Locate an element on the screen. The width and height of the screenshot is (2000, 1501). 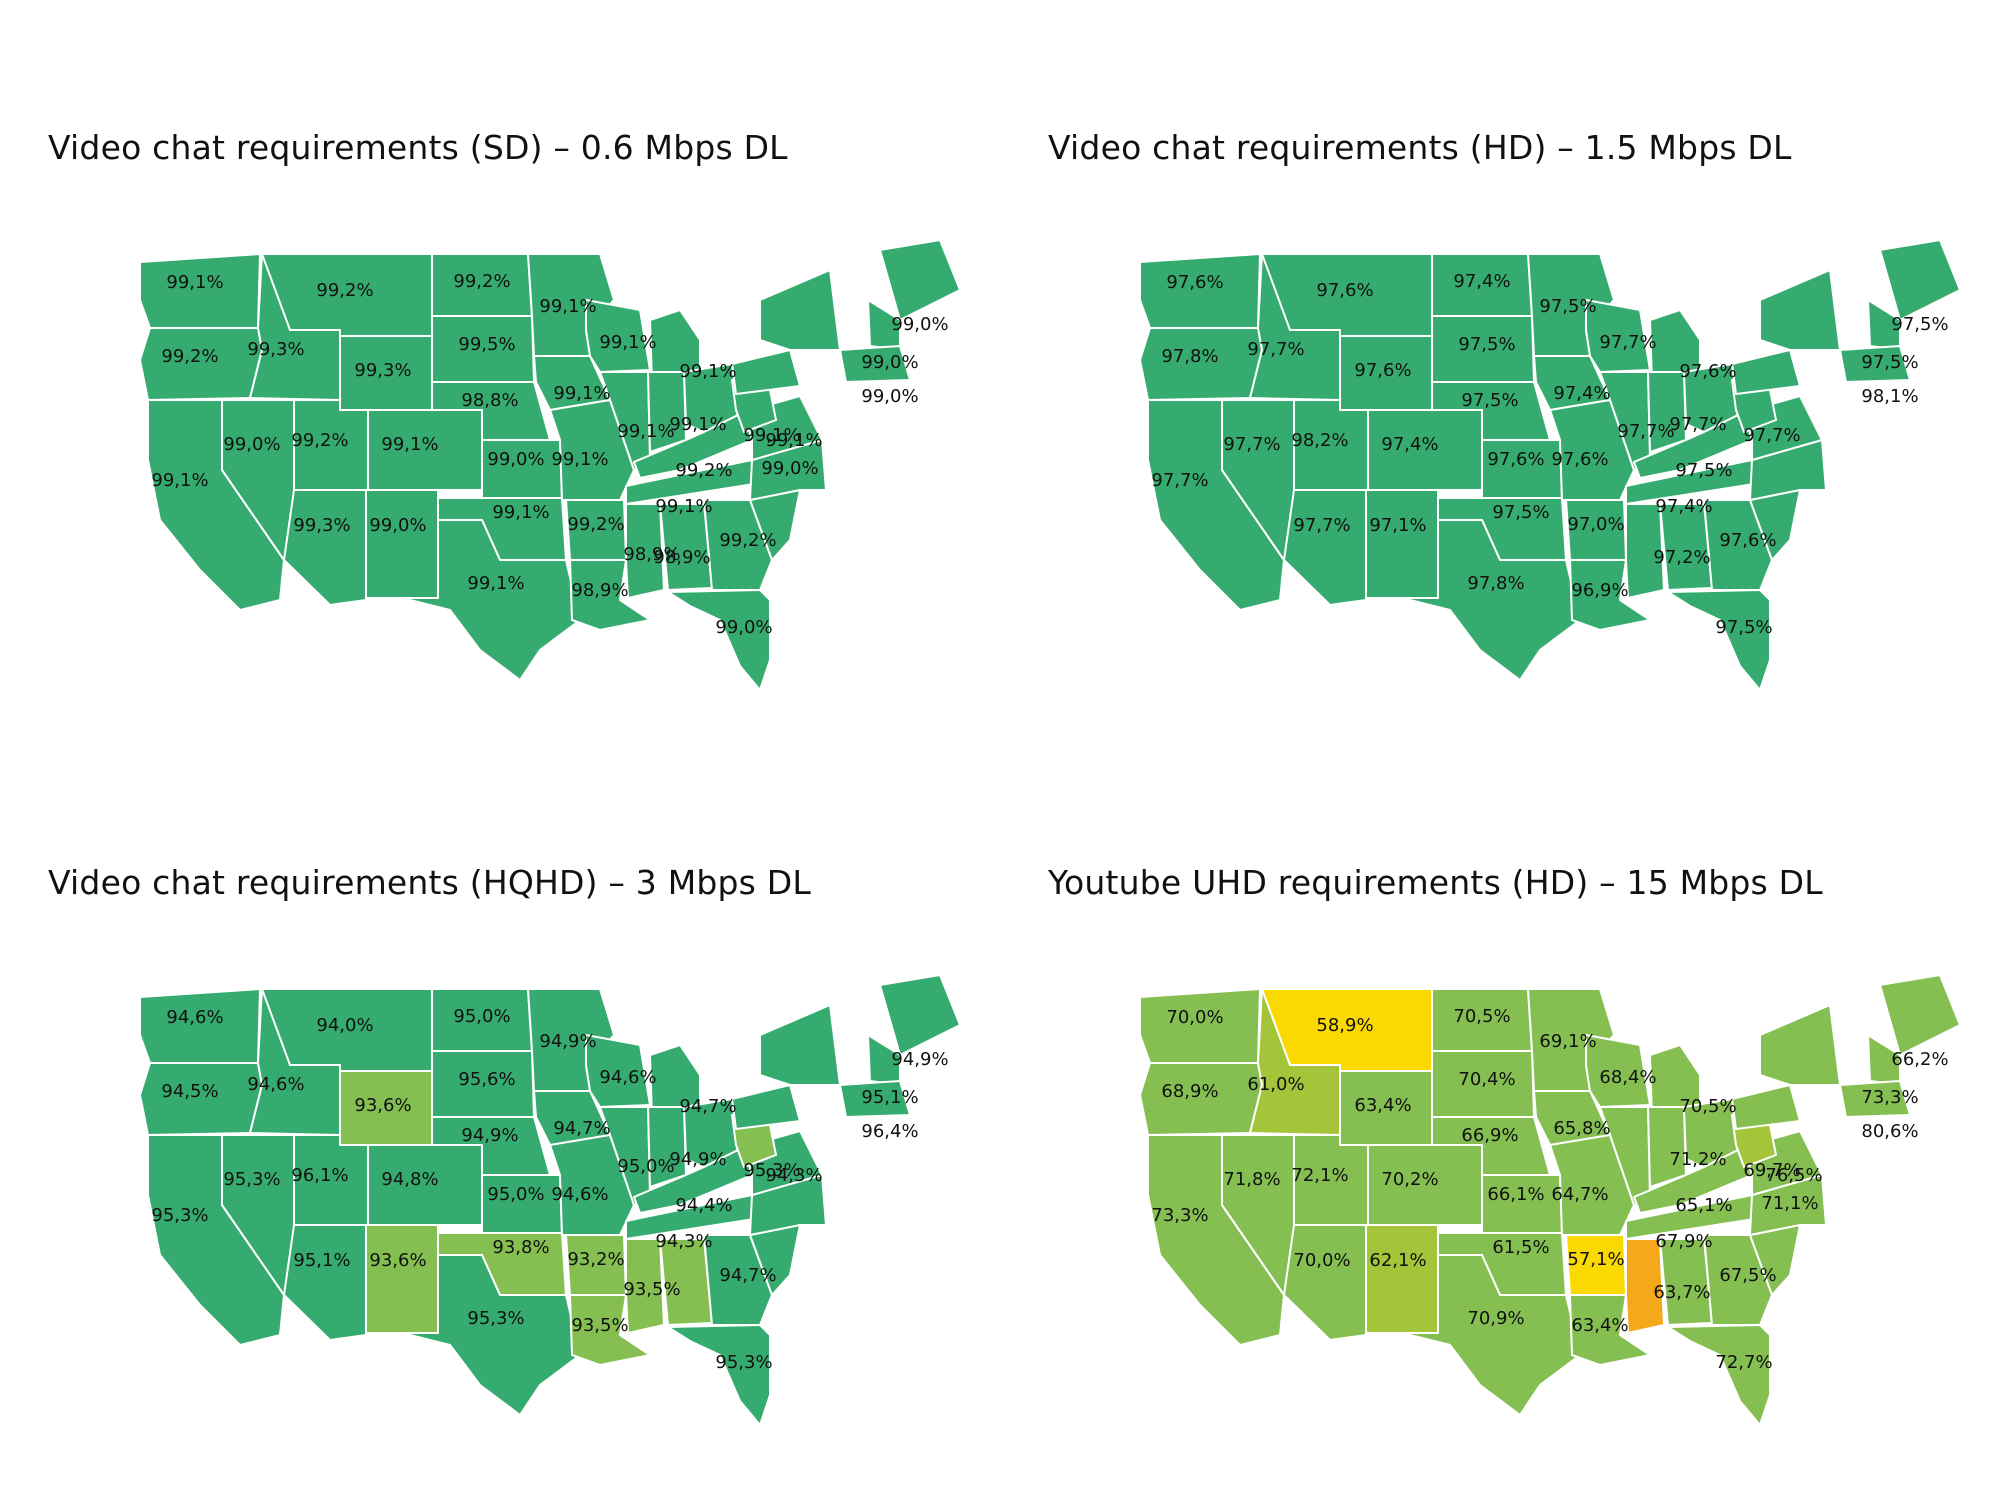
state-value-la: 93,5% is located at coordinates (599, 1325).